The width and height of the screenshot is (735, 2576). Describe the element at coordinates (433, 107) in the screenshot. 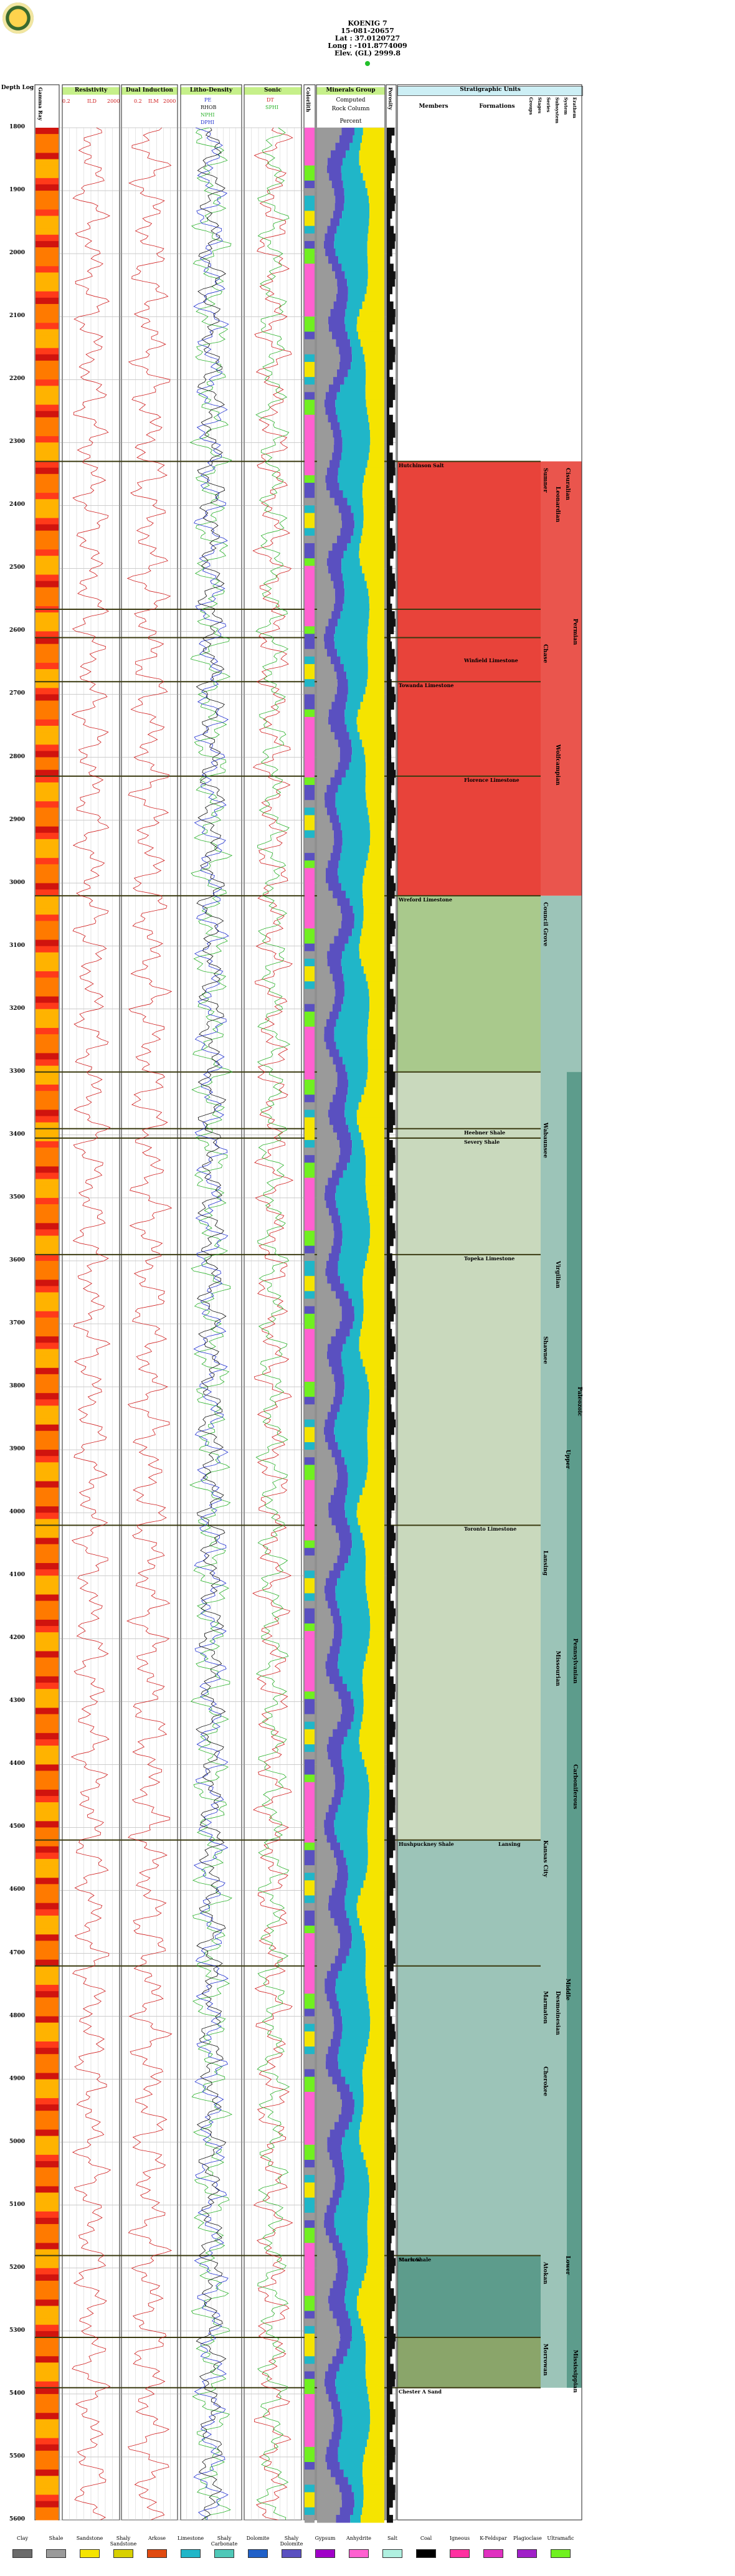

I see `members-header: Members` at that location.